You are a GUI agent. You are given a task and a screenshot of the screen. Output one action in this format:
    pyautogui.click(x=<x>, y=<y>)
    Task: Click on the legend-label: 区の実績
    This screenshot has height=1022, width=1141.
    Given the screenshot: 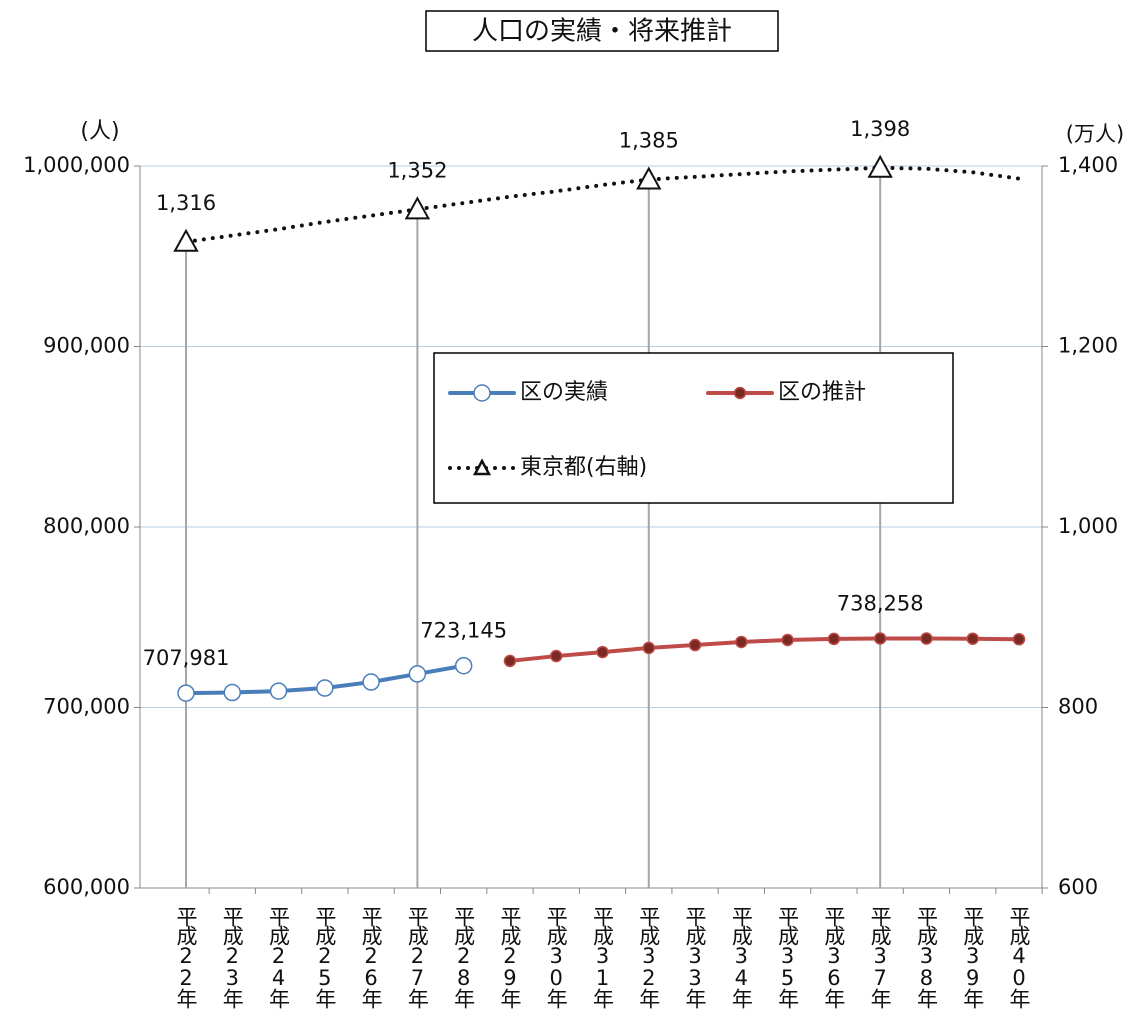 What is the action you would take?
    pyautogui.click(x=564, y=392)
    